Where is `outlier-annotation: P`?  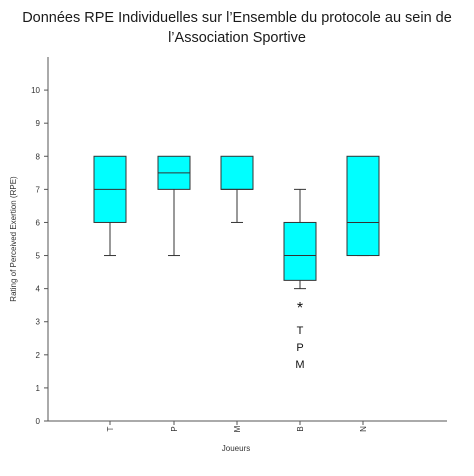
outlier-annotation: P is located at coordinates (299, 348).